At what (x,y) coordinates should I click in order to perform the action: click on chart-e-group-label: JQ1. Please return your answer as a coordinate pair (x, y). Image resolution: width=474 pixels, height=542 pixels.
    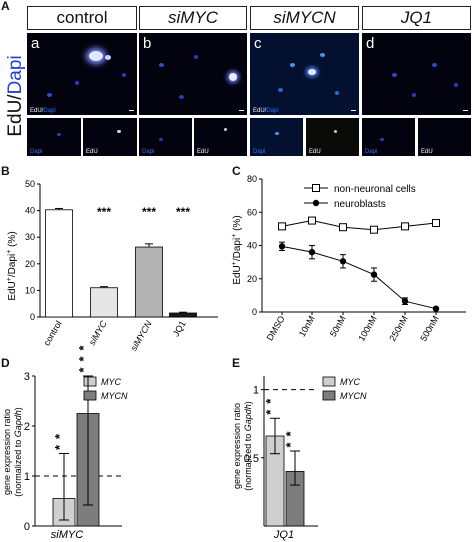
    Looking at the image, I should click on (283, 535).